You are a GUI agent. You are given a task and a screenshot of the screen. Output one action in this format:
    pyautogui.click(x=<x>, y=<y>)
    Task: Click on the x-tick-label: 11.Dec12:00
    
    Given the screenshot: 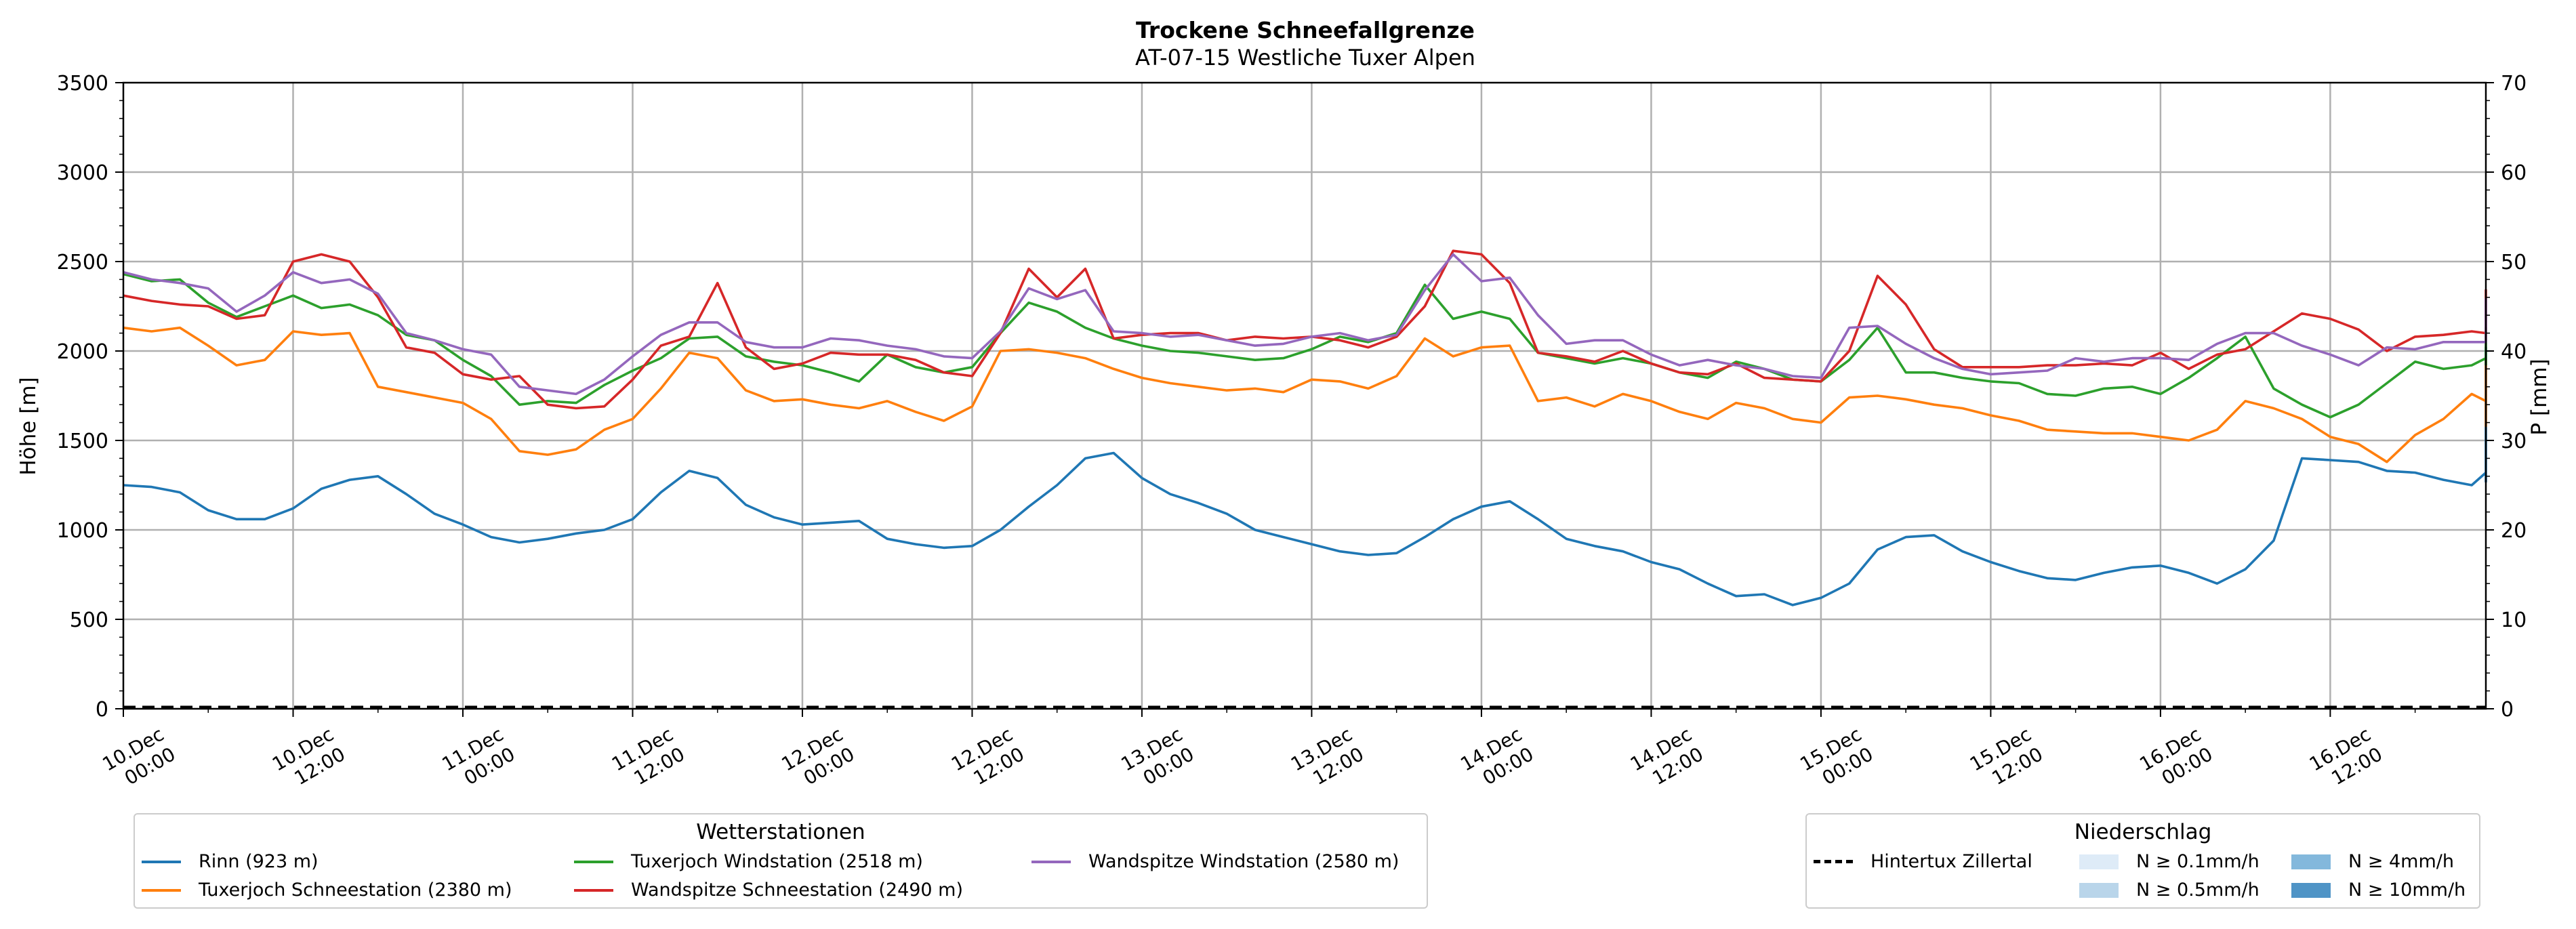 What is the action you would take?
    pyautogui.click(x=649, y=759)
    